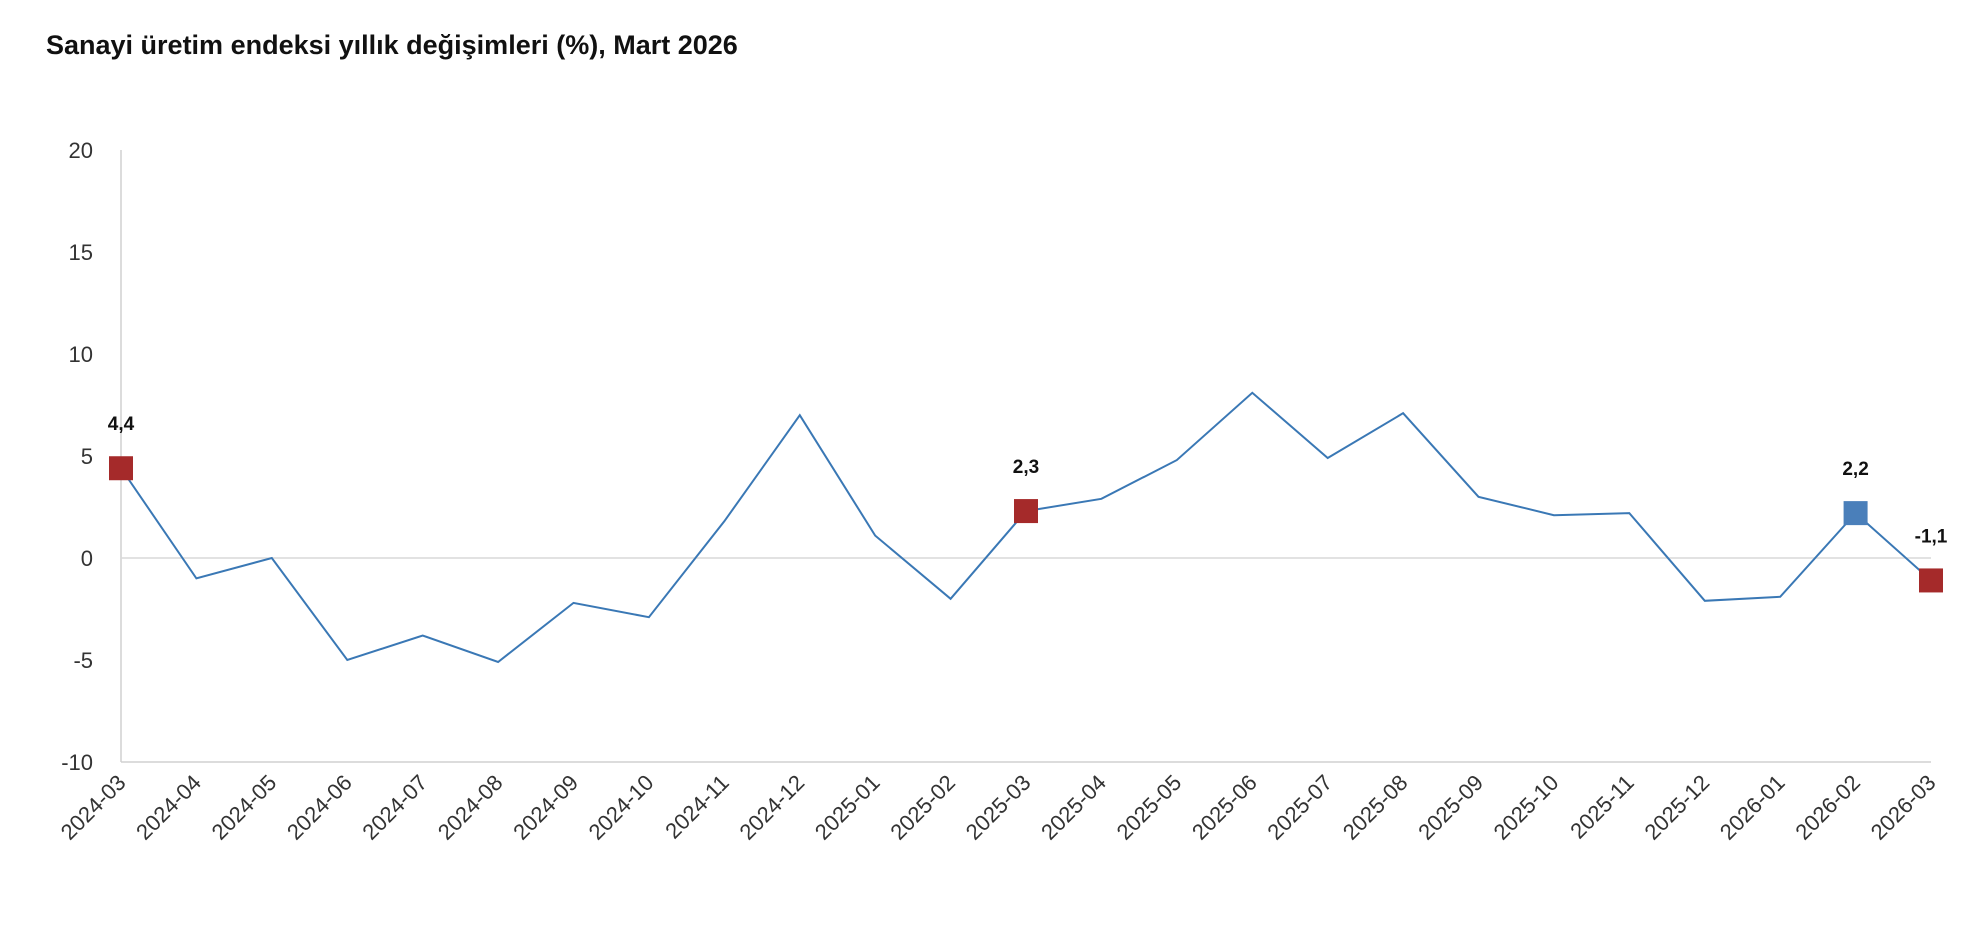  Describe the element at coordinates (847, 807) in the screenshot. I see `x-tick-label: 2025-01` at that location.